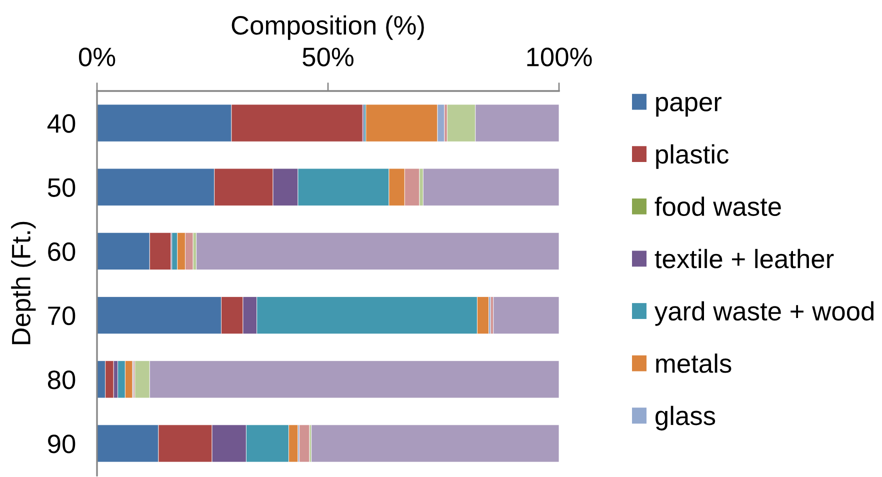 Image resolution: width=882 pixels, height=477 pixels. Describe the element at coordinates (62, 444) in the screenshot. I see `y-tick-label: 90` at that location.